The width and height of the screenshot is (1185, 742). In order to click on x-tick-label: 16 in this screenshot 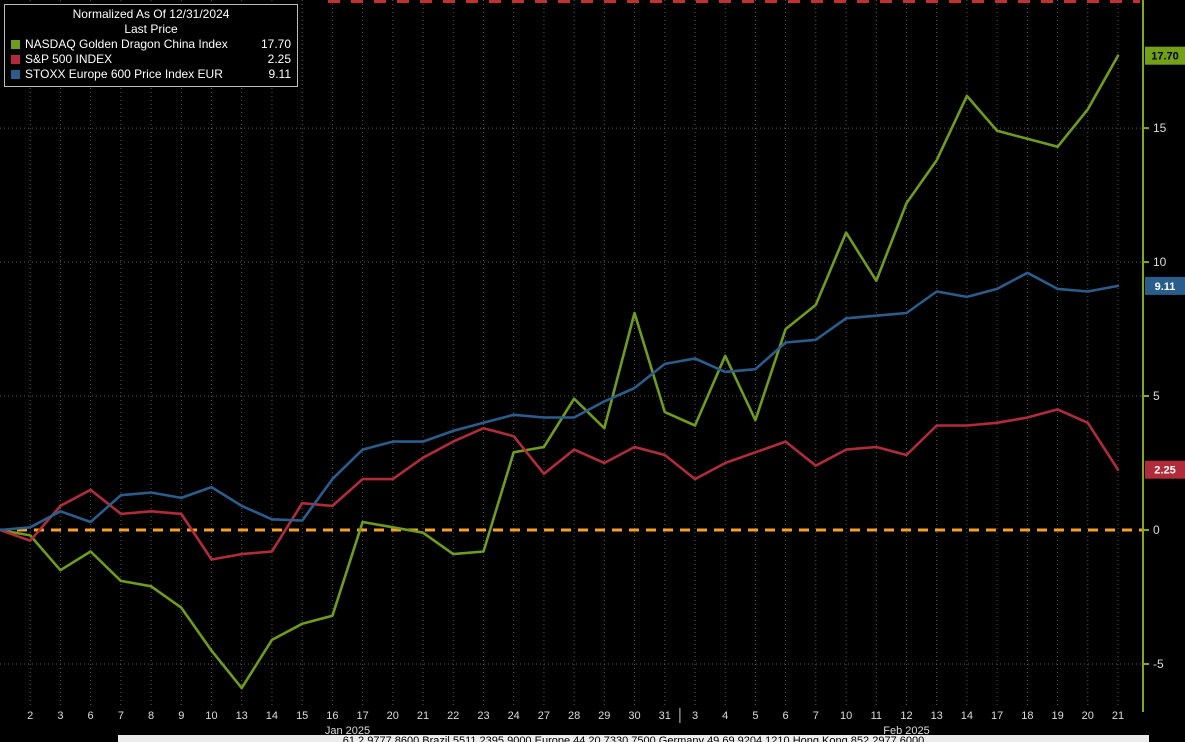, I will do `click(332, 716)`.